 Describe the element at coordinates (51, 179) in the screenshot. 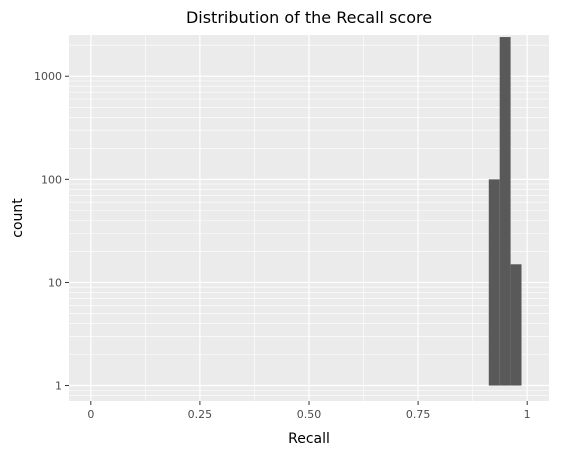

I see `y-tick-label: 100` at that location.